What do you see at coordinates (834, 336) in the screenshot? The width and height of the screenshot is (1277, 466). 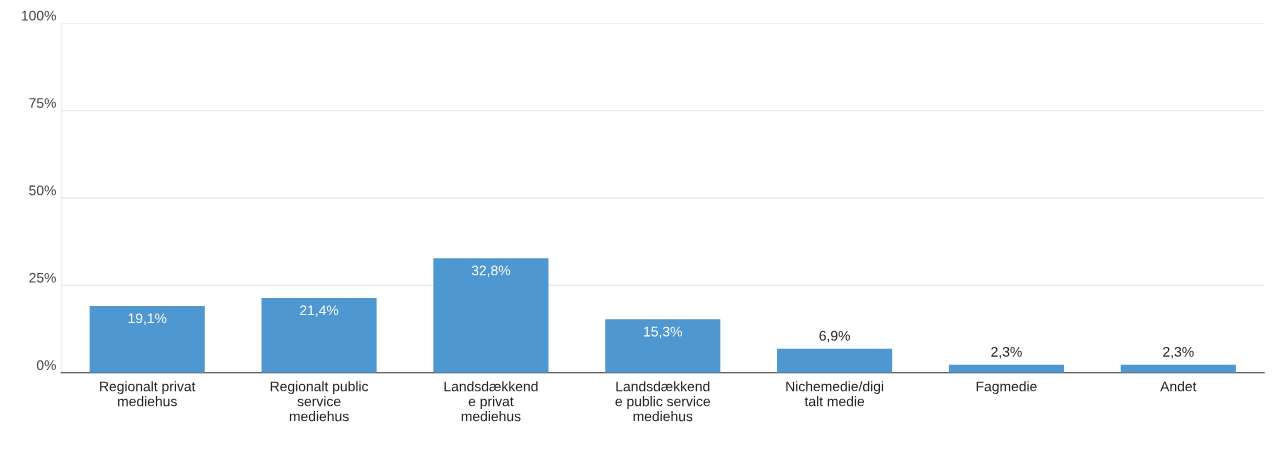 I see `data-label: 6,9%` at bounding box center [834, 336].